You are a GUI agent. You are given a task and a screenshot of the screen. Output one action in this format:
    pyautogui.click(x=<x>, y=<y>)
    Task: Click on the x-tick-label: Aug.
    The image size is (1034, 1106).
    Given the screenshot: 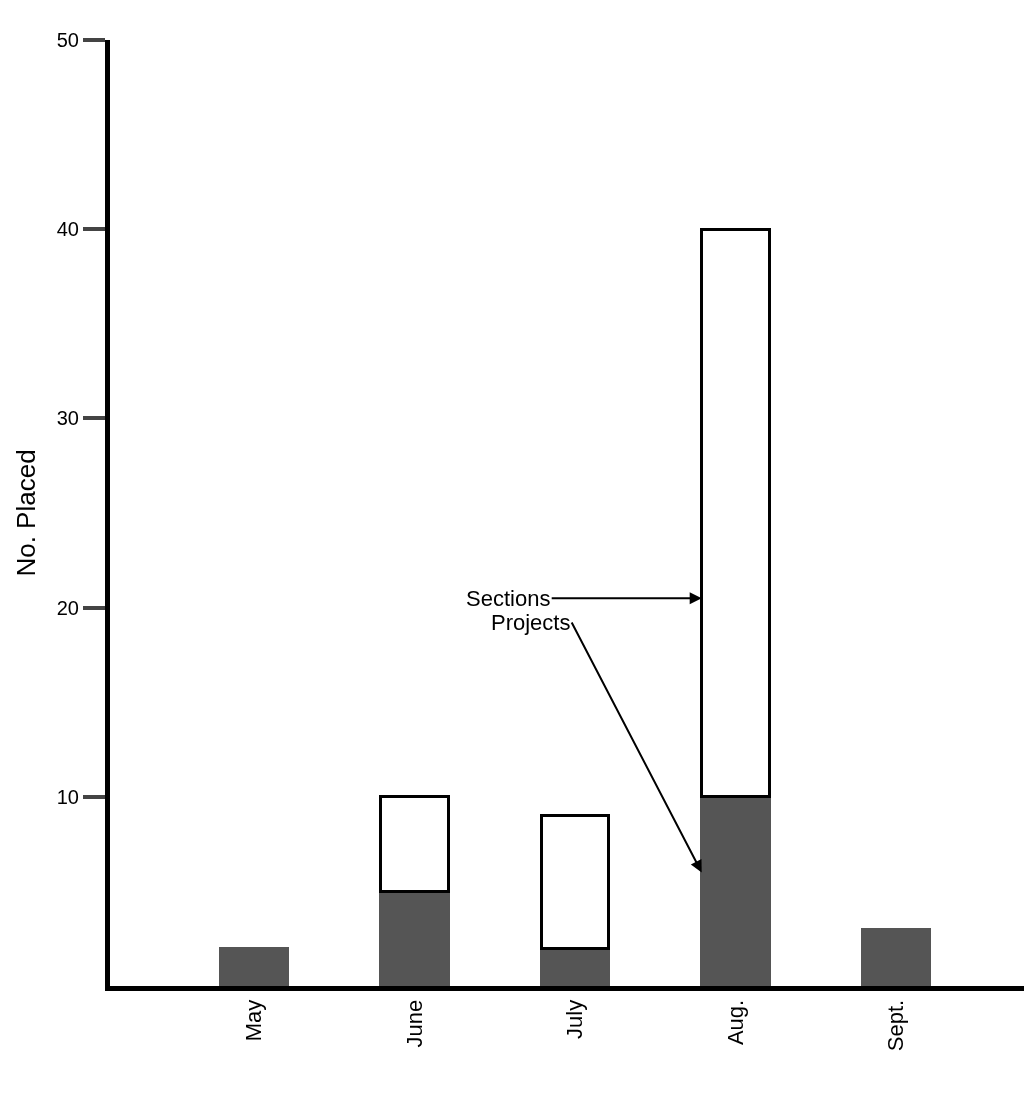 What is the action you would take?
    pyautogui.click(x=735, y=1022)
    